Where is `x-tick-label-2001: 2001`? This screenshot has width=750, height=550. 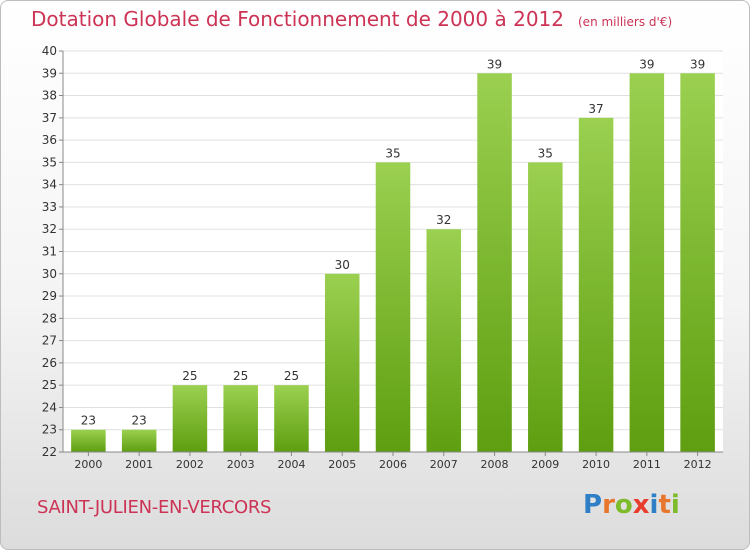
x-tick-label-2001: 2001 is located at coordinates (139, 464).